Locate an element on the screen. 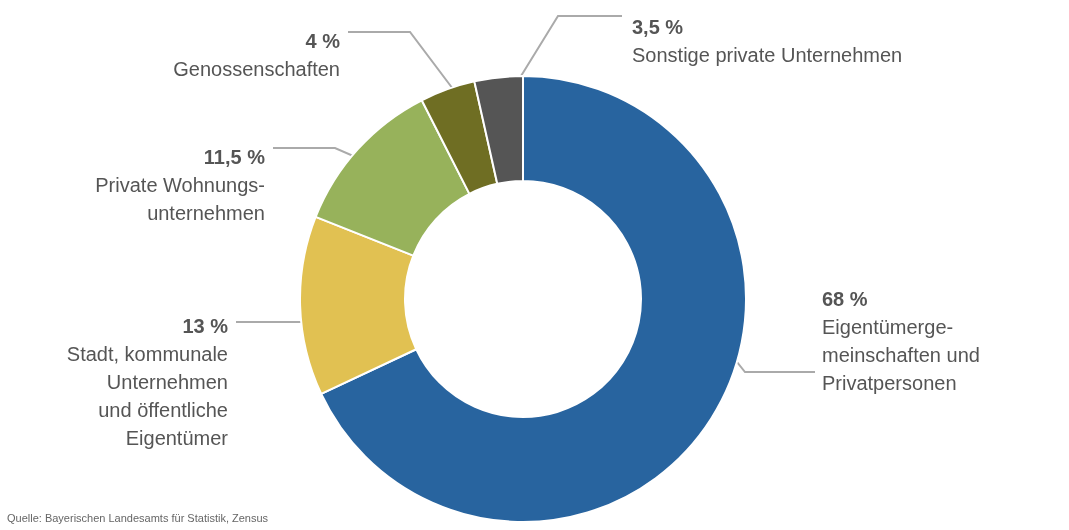 This screenshot has height=530, width=1069. data-label: 3,5 % is located at coordinates (658, 27).